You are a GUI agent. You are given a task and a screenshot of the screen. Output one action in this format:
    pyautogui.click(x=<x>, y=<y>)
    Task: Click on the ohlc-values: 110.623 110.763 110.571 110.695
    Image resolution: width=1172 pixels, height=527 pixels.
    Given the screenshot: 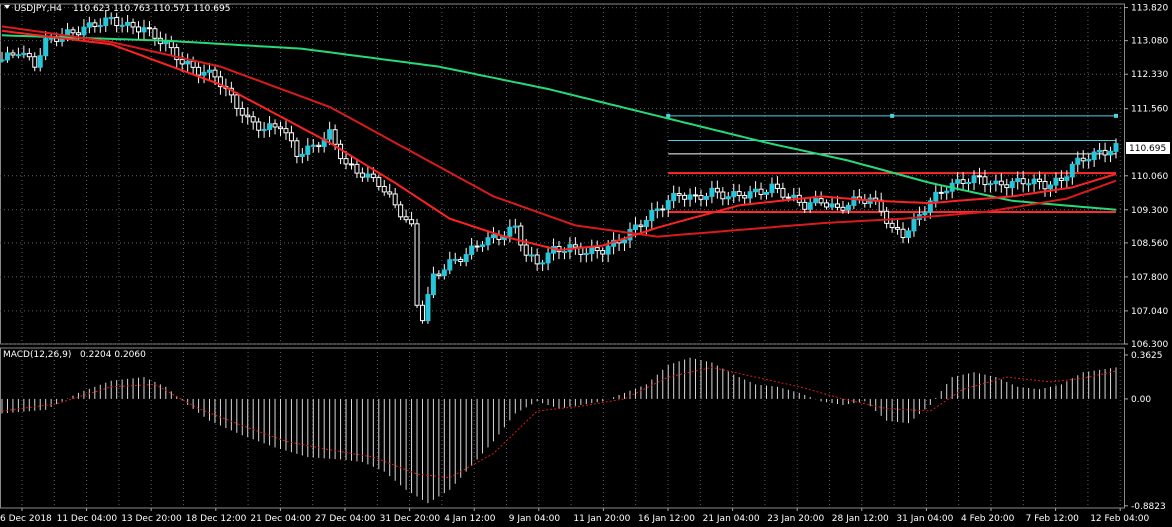 What is the action you would take?
    pyautogui.click(x=151, y=9)
    